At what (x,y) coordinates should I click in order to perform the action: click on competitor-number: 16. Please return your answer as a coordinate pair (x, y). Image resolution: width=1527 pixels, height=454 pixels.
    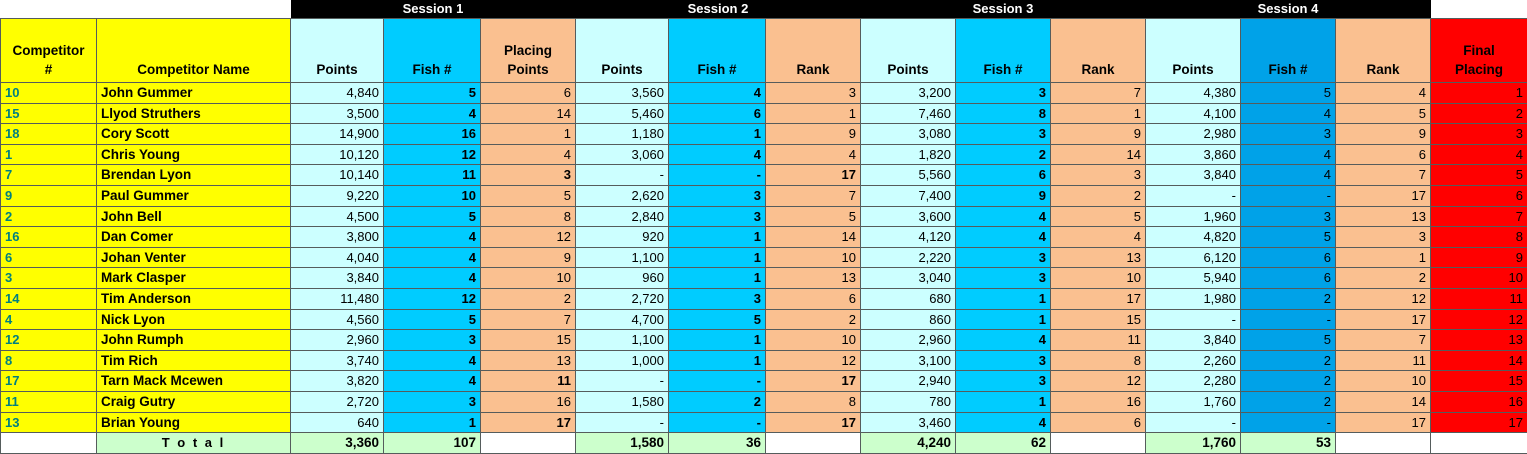
    Looking at the image, I should click on (49, 237).